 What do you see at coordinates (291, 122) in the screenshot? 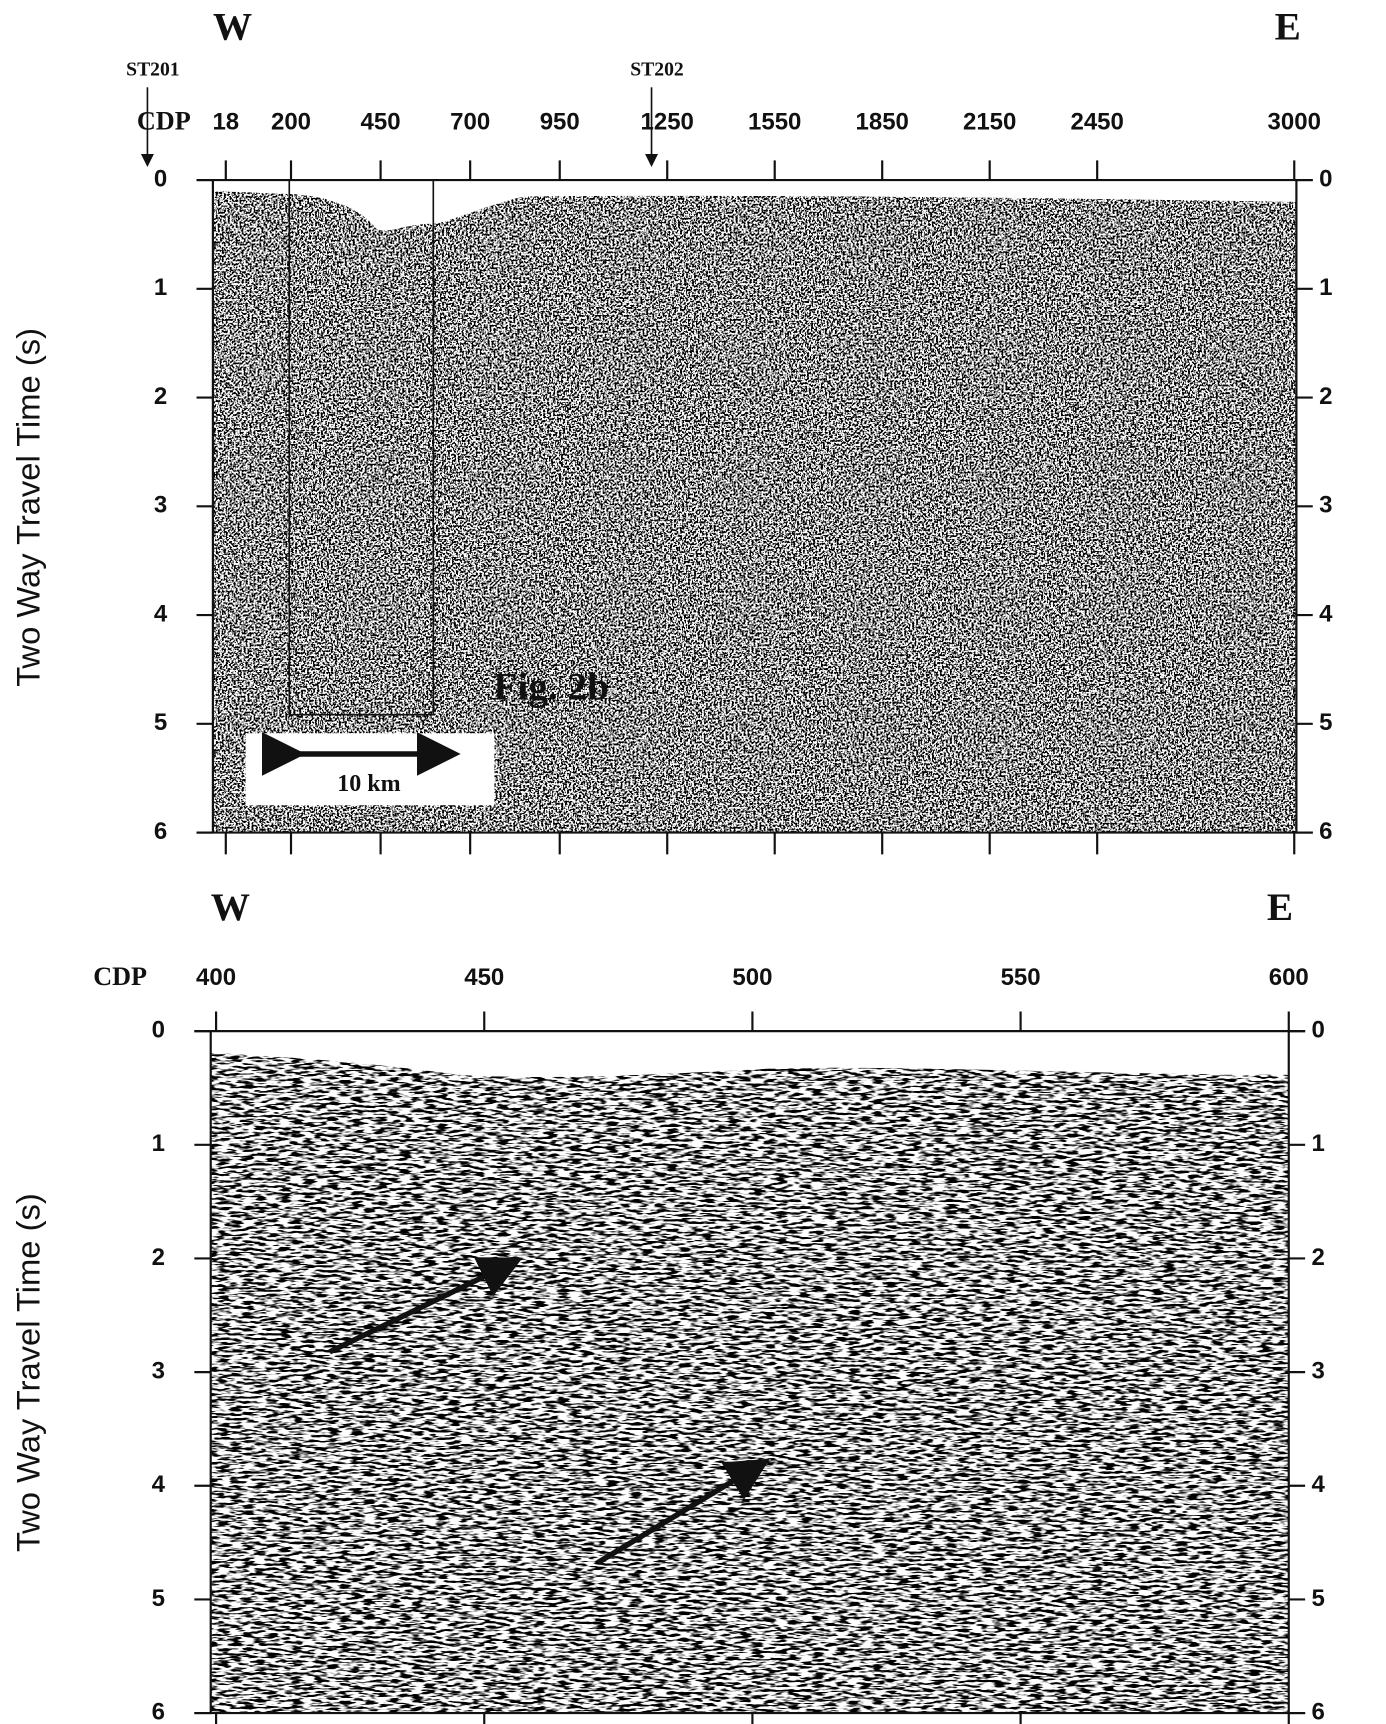
I see `x-tick-label: 200` at bounding box center [291, 122].